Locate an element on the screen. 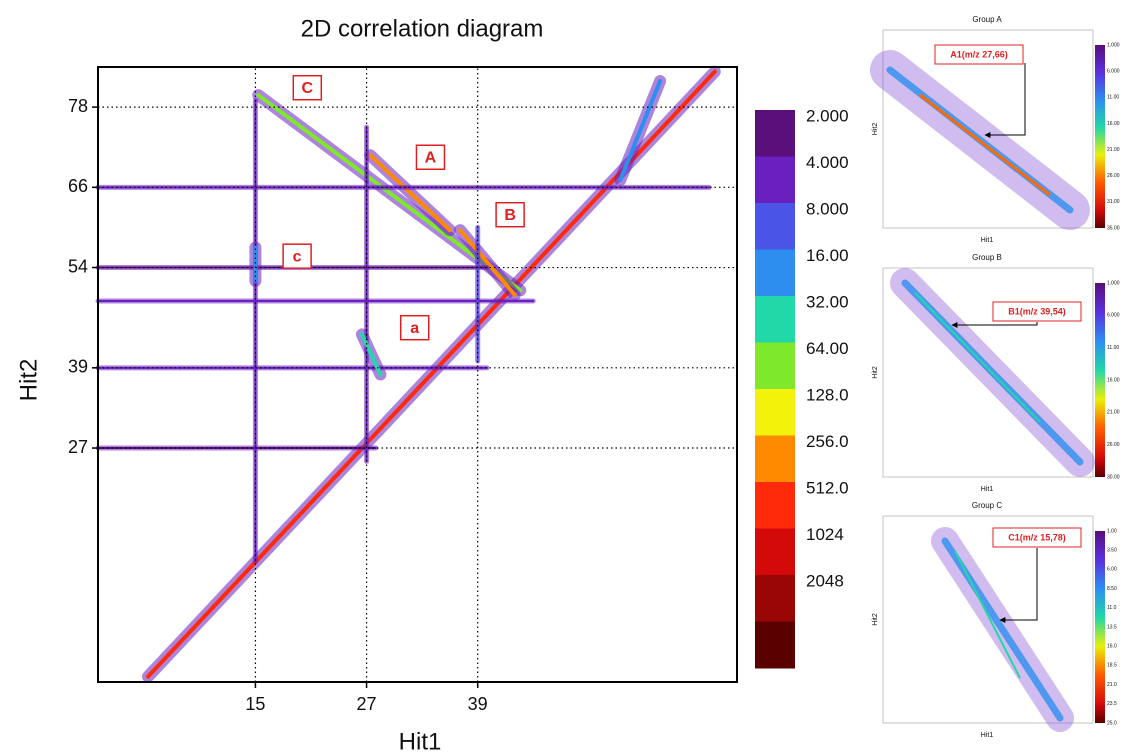 The width and height of the screenshot is (1123, 756). panel-title: Group A is located at coordinates (987, 19).